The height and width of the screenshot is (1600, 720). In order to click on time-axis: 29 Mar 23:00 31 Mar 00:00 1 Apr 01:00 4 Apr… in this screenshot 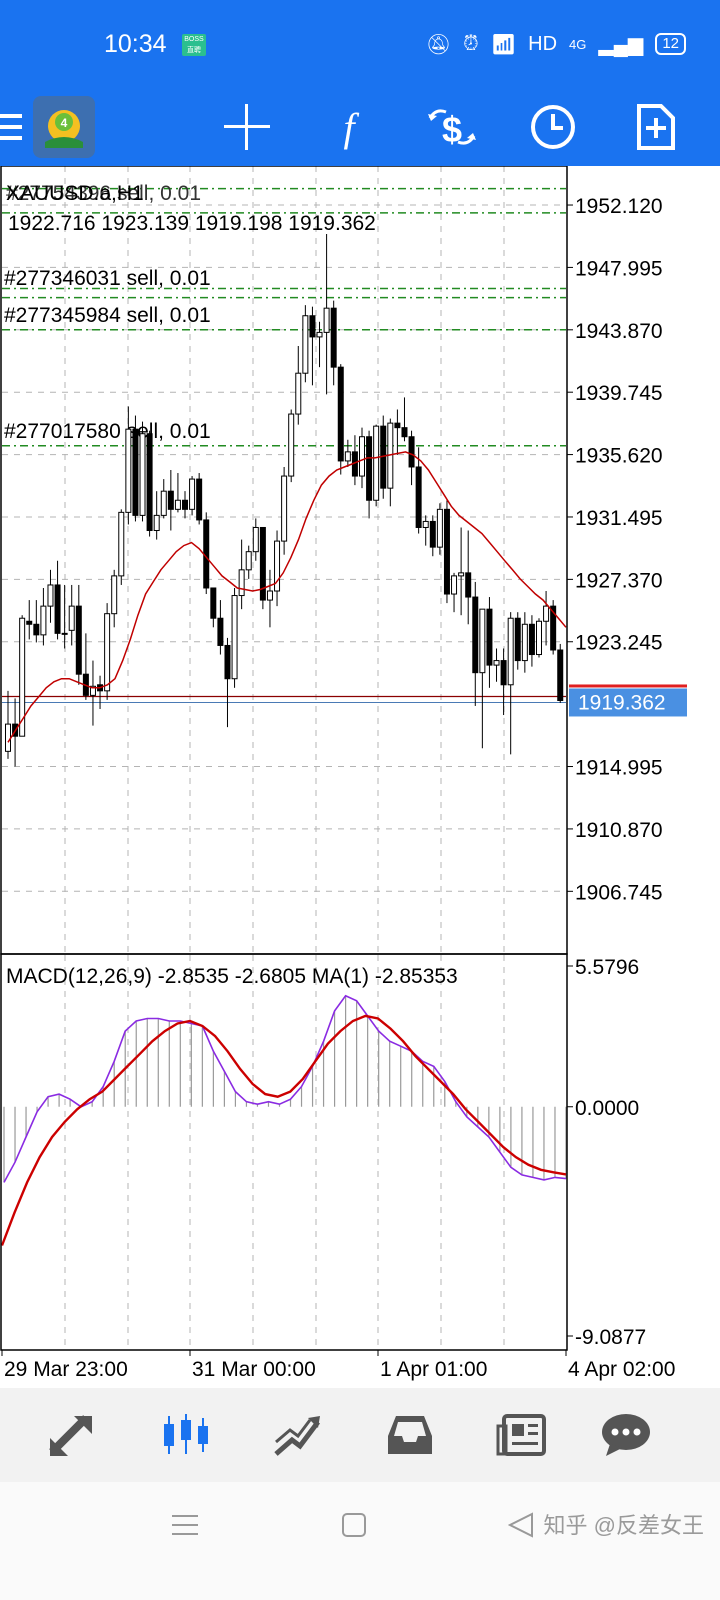, I will do `click(338, 1365)`.